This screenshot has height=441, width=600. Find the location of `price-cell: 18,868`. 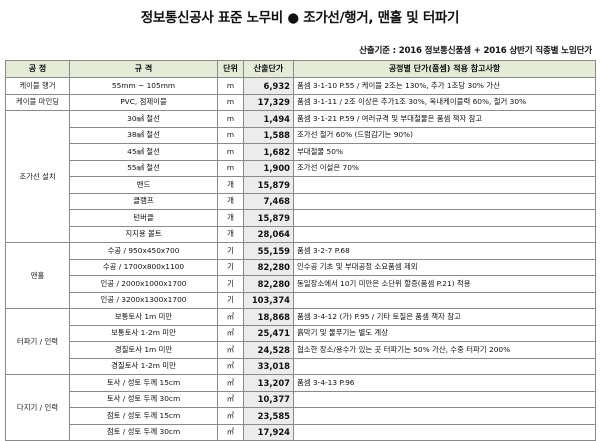

price-cell: 18,868 is located at coordinates (268, 317).